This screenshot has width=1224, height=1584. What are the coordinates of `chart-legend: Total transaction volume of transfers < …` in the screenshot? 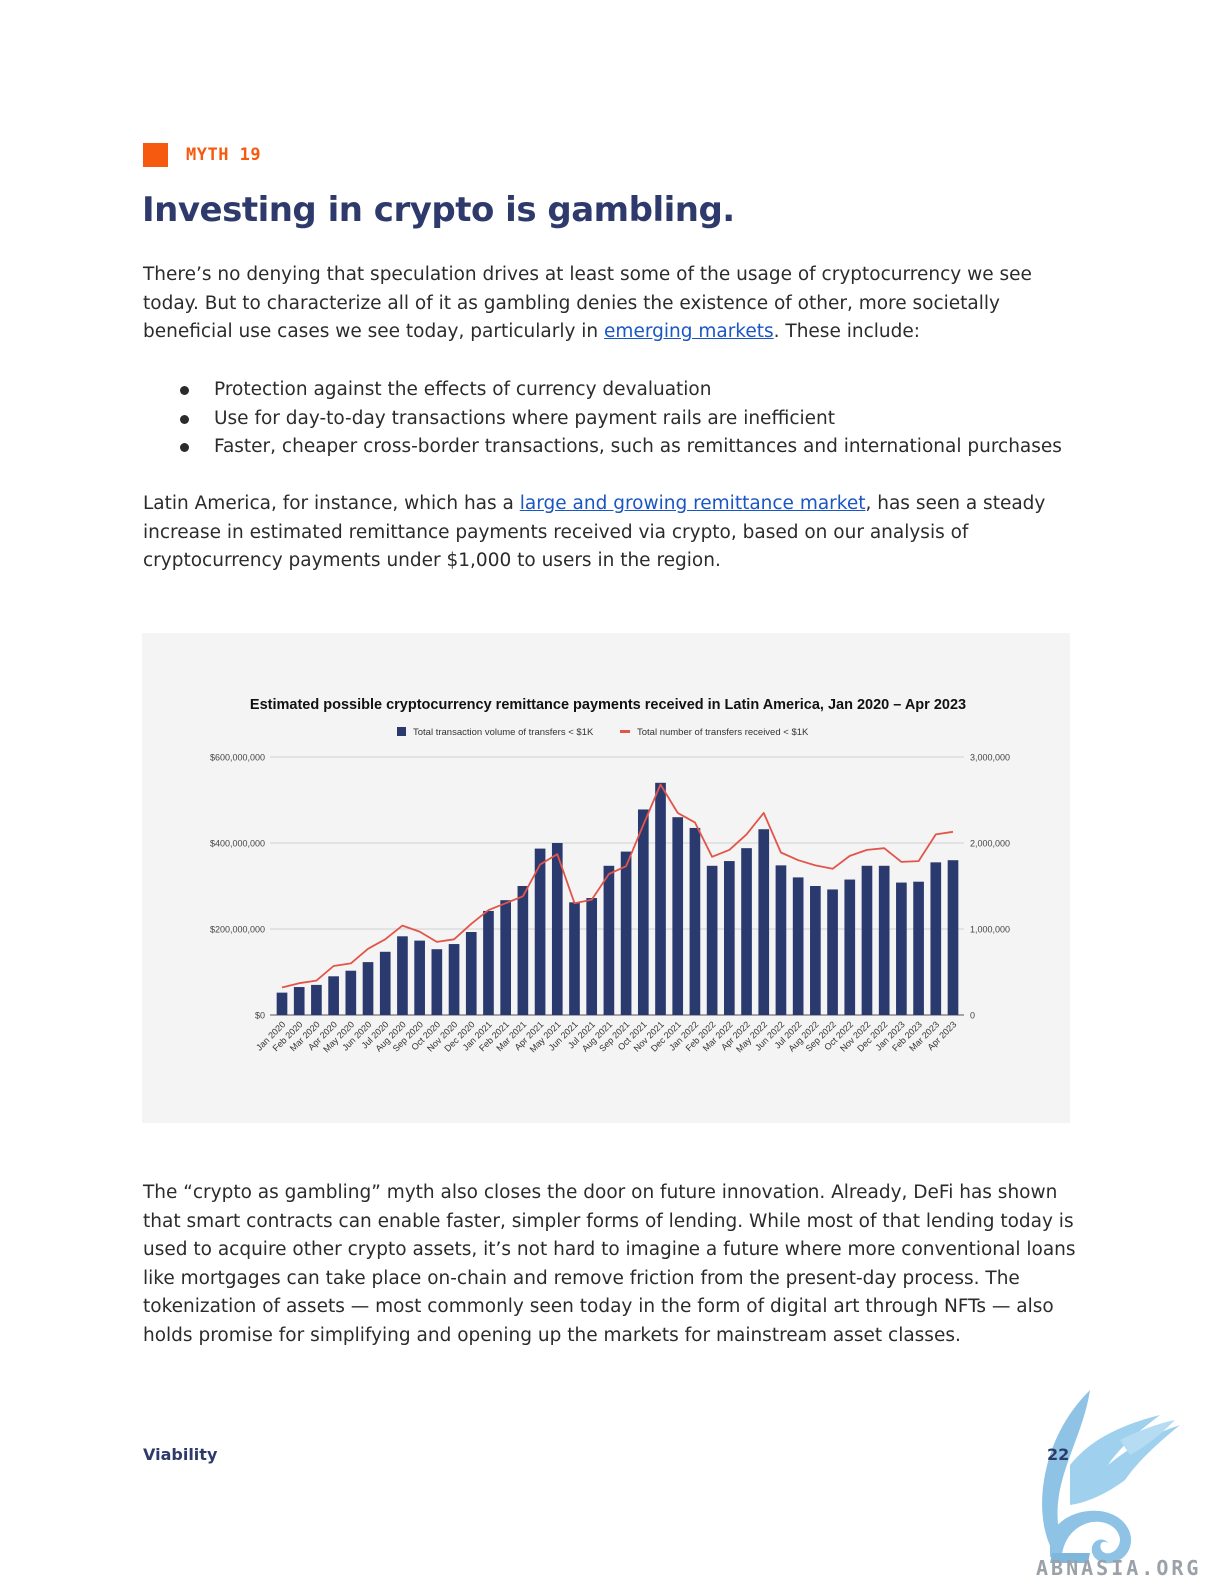 It's located at (603, 732).